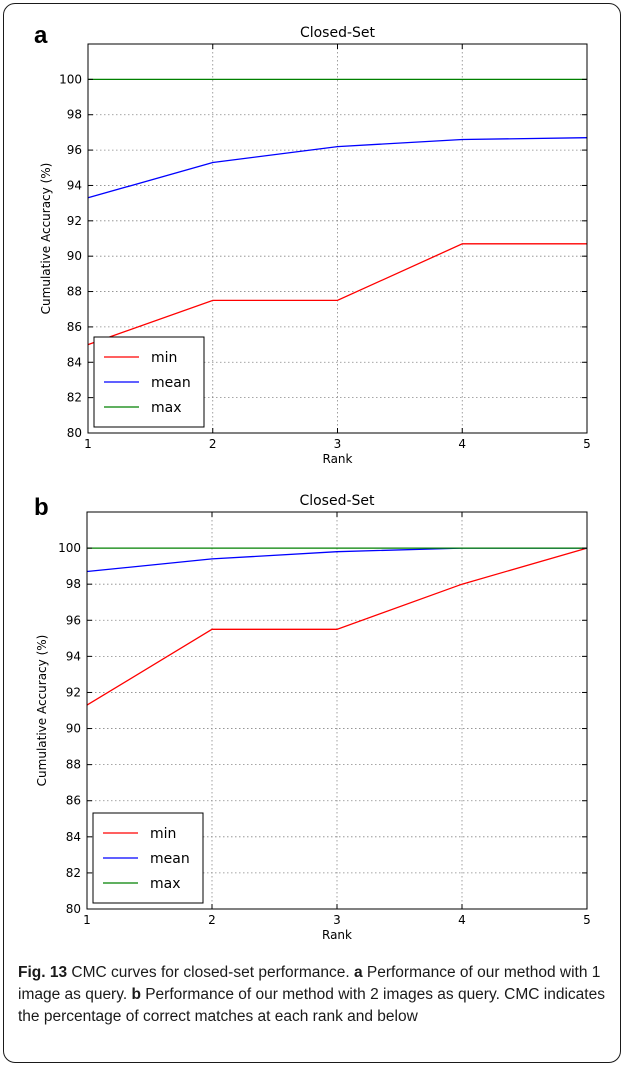 This screenshot has height=1069, width=627. Describe the element at coordinates (74, 292) in the screenshot. I see `chart-a-y-tick-label: 88` at that location.